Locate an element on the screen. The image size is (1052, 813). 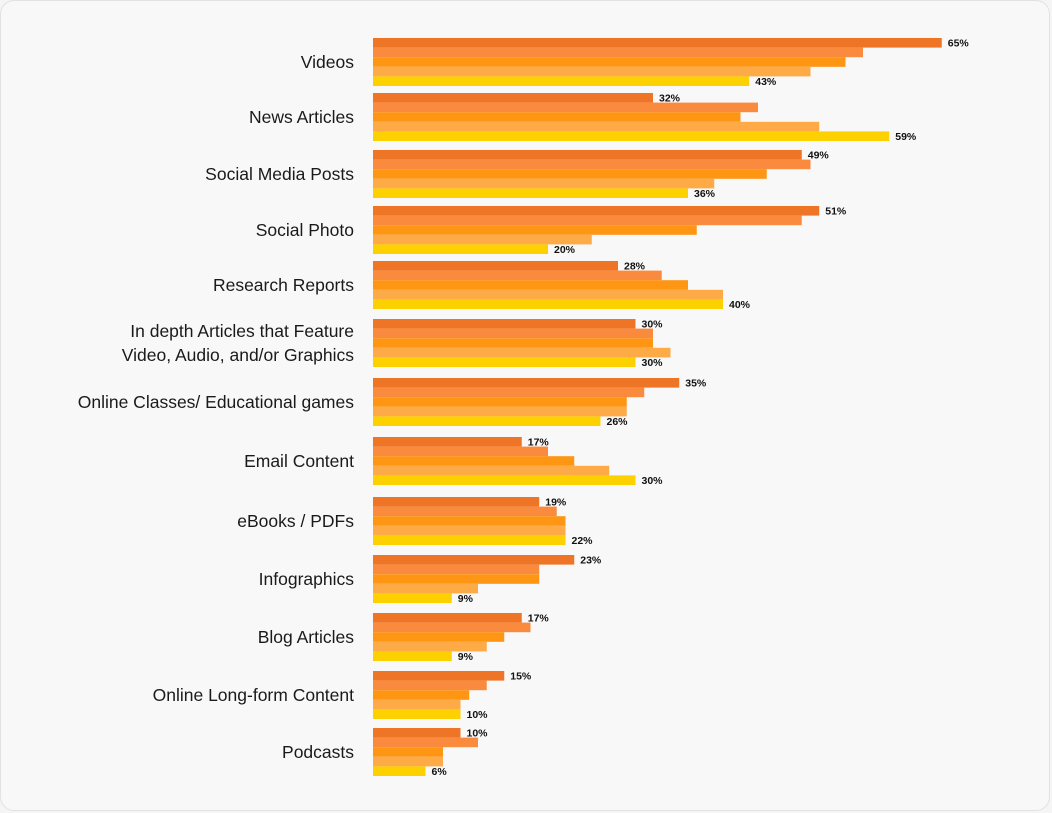
bar-g8-s4 is located at coordinates (469, 540).